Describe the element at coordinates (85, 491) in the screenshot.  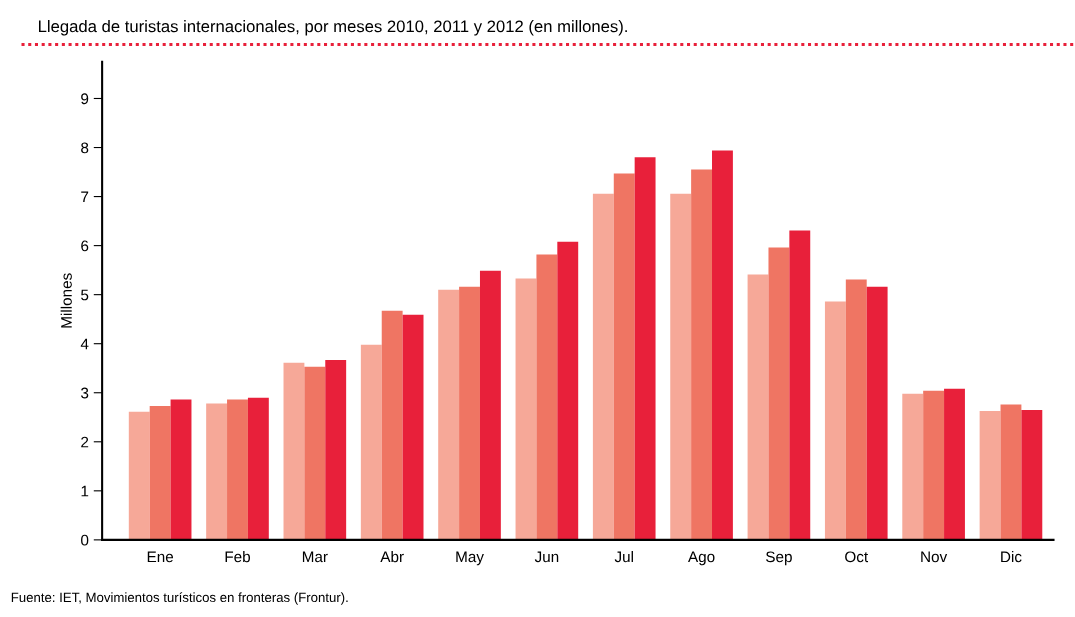
I see `y-tick-label: 1` at that location.